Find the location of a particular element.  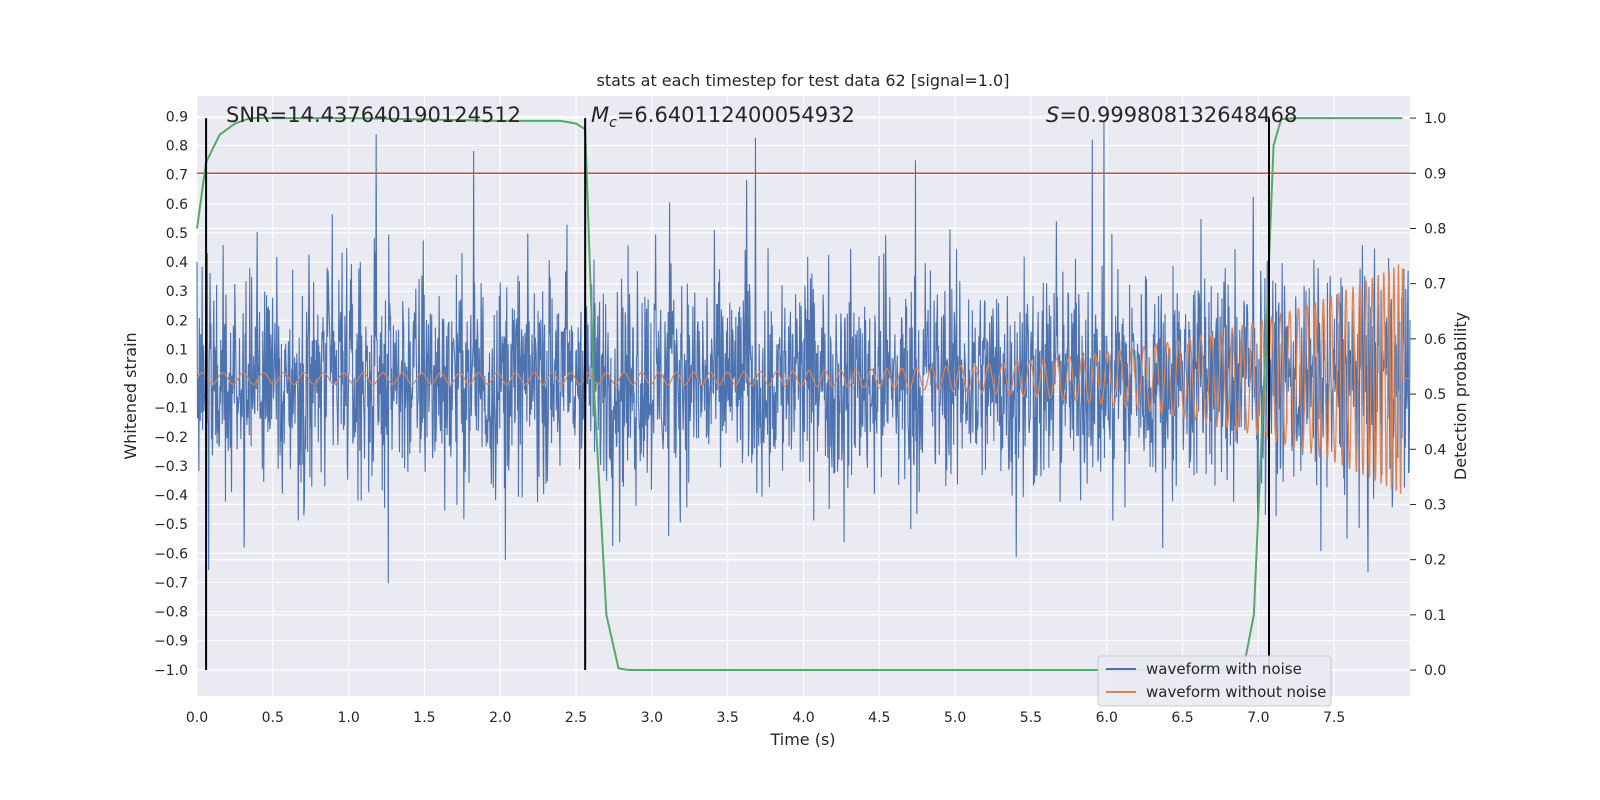

y-tick-label: 0.2 is located at coordinates (177, 321).